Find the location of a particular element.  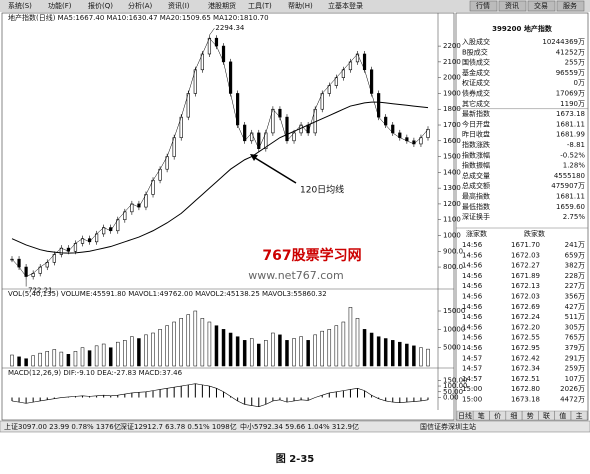

y-tick-label: 15000 is located at coordinates (454, 311).